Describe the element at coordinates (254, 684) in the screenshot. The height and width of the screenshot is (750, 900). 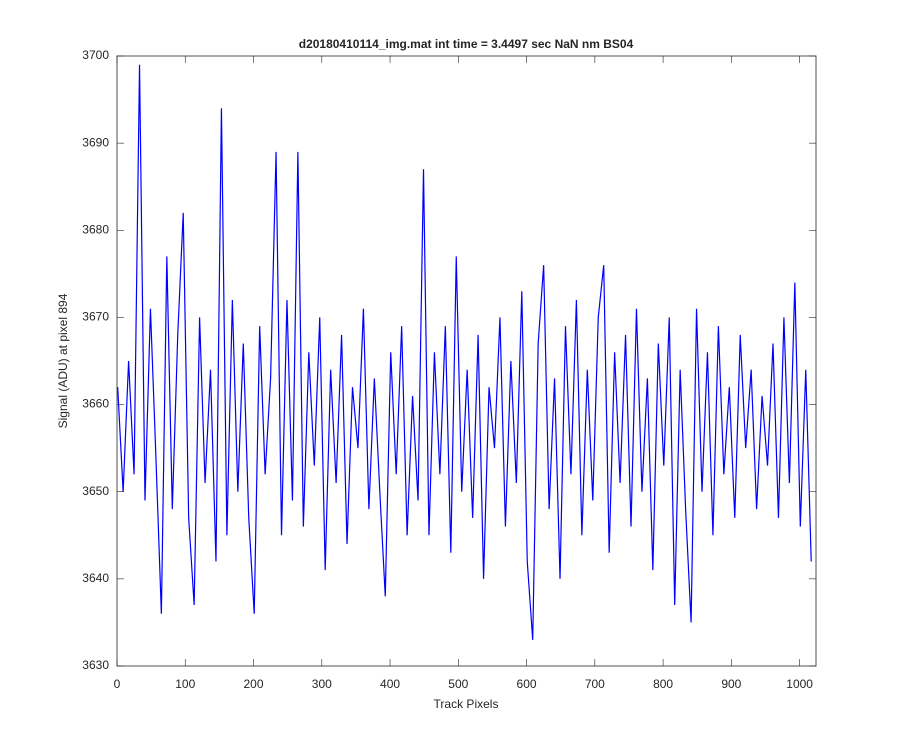
I see `x-tick-label: 200` at that location.